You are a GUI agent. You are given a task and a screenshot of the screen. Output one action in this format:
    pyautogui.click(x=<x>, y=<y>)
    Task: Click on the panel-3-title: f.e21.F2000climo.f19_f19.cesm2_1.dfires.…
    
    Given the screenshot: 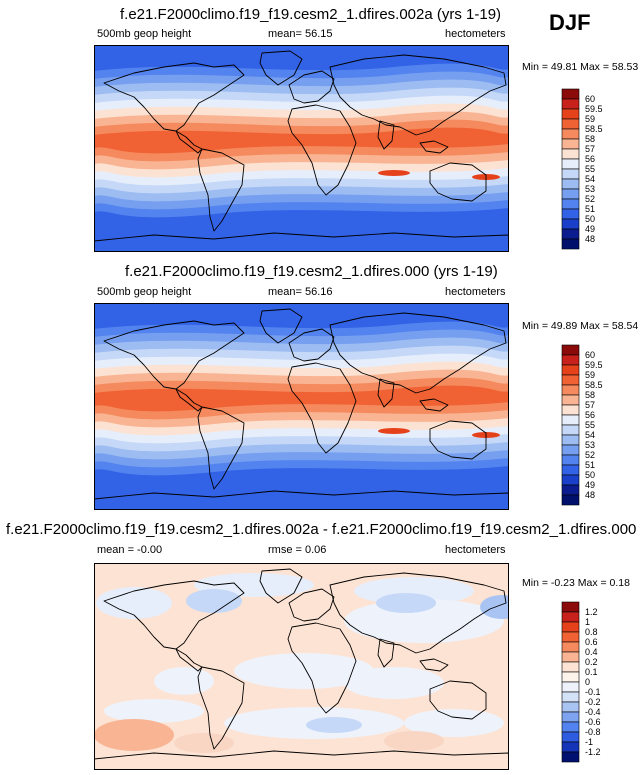 What is the action you would take?
    pyautogui.click(x=321, y=529)
    